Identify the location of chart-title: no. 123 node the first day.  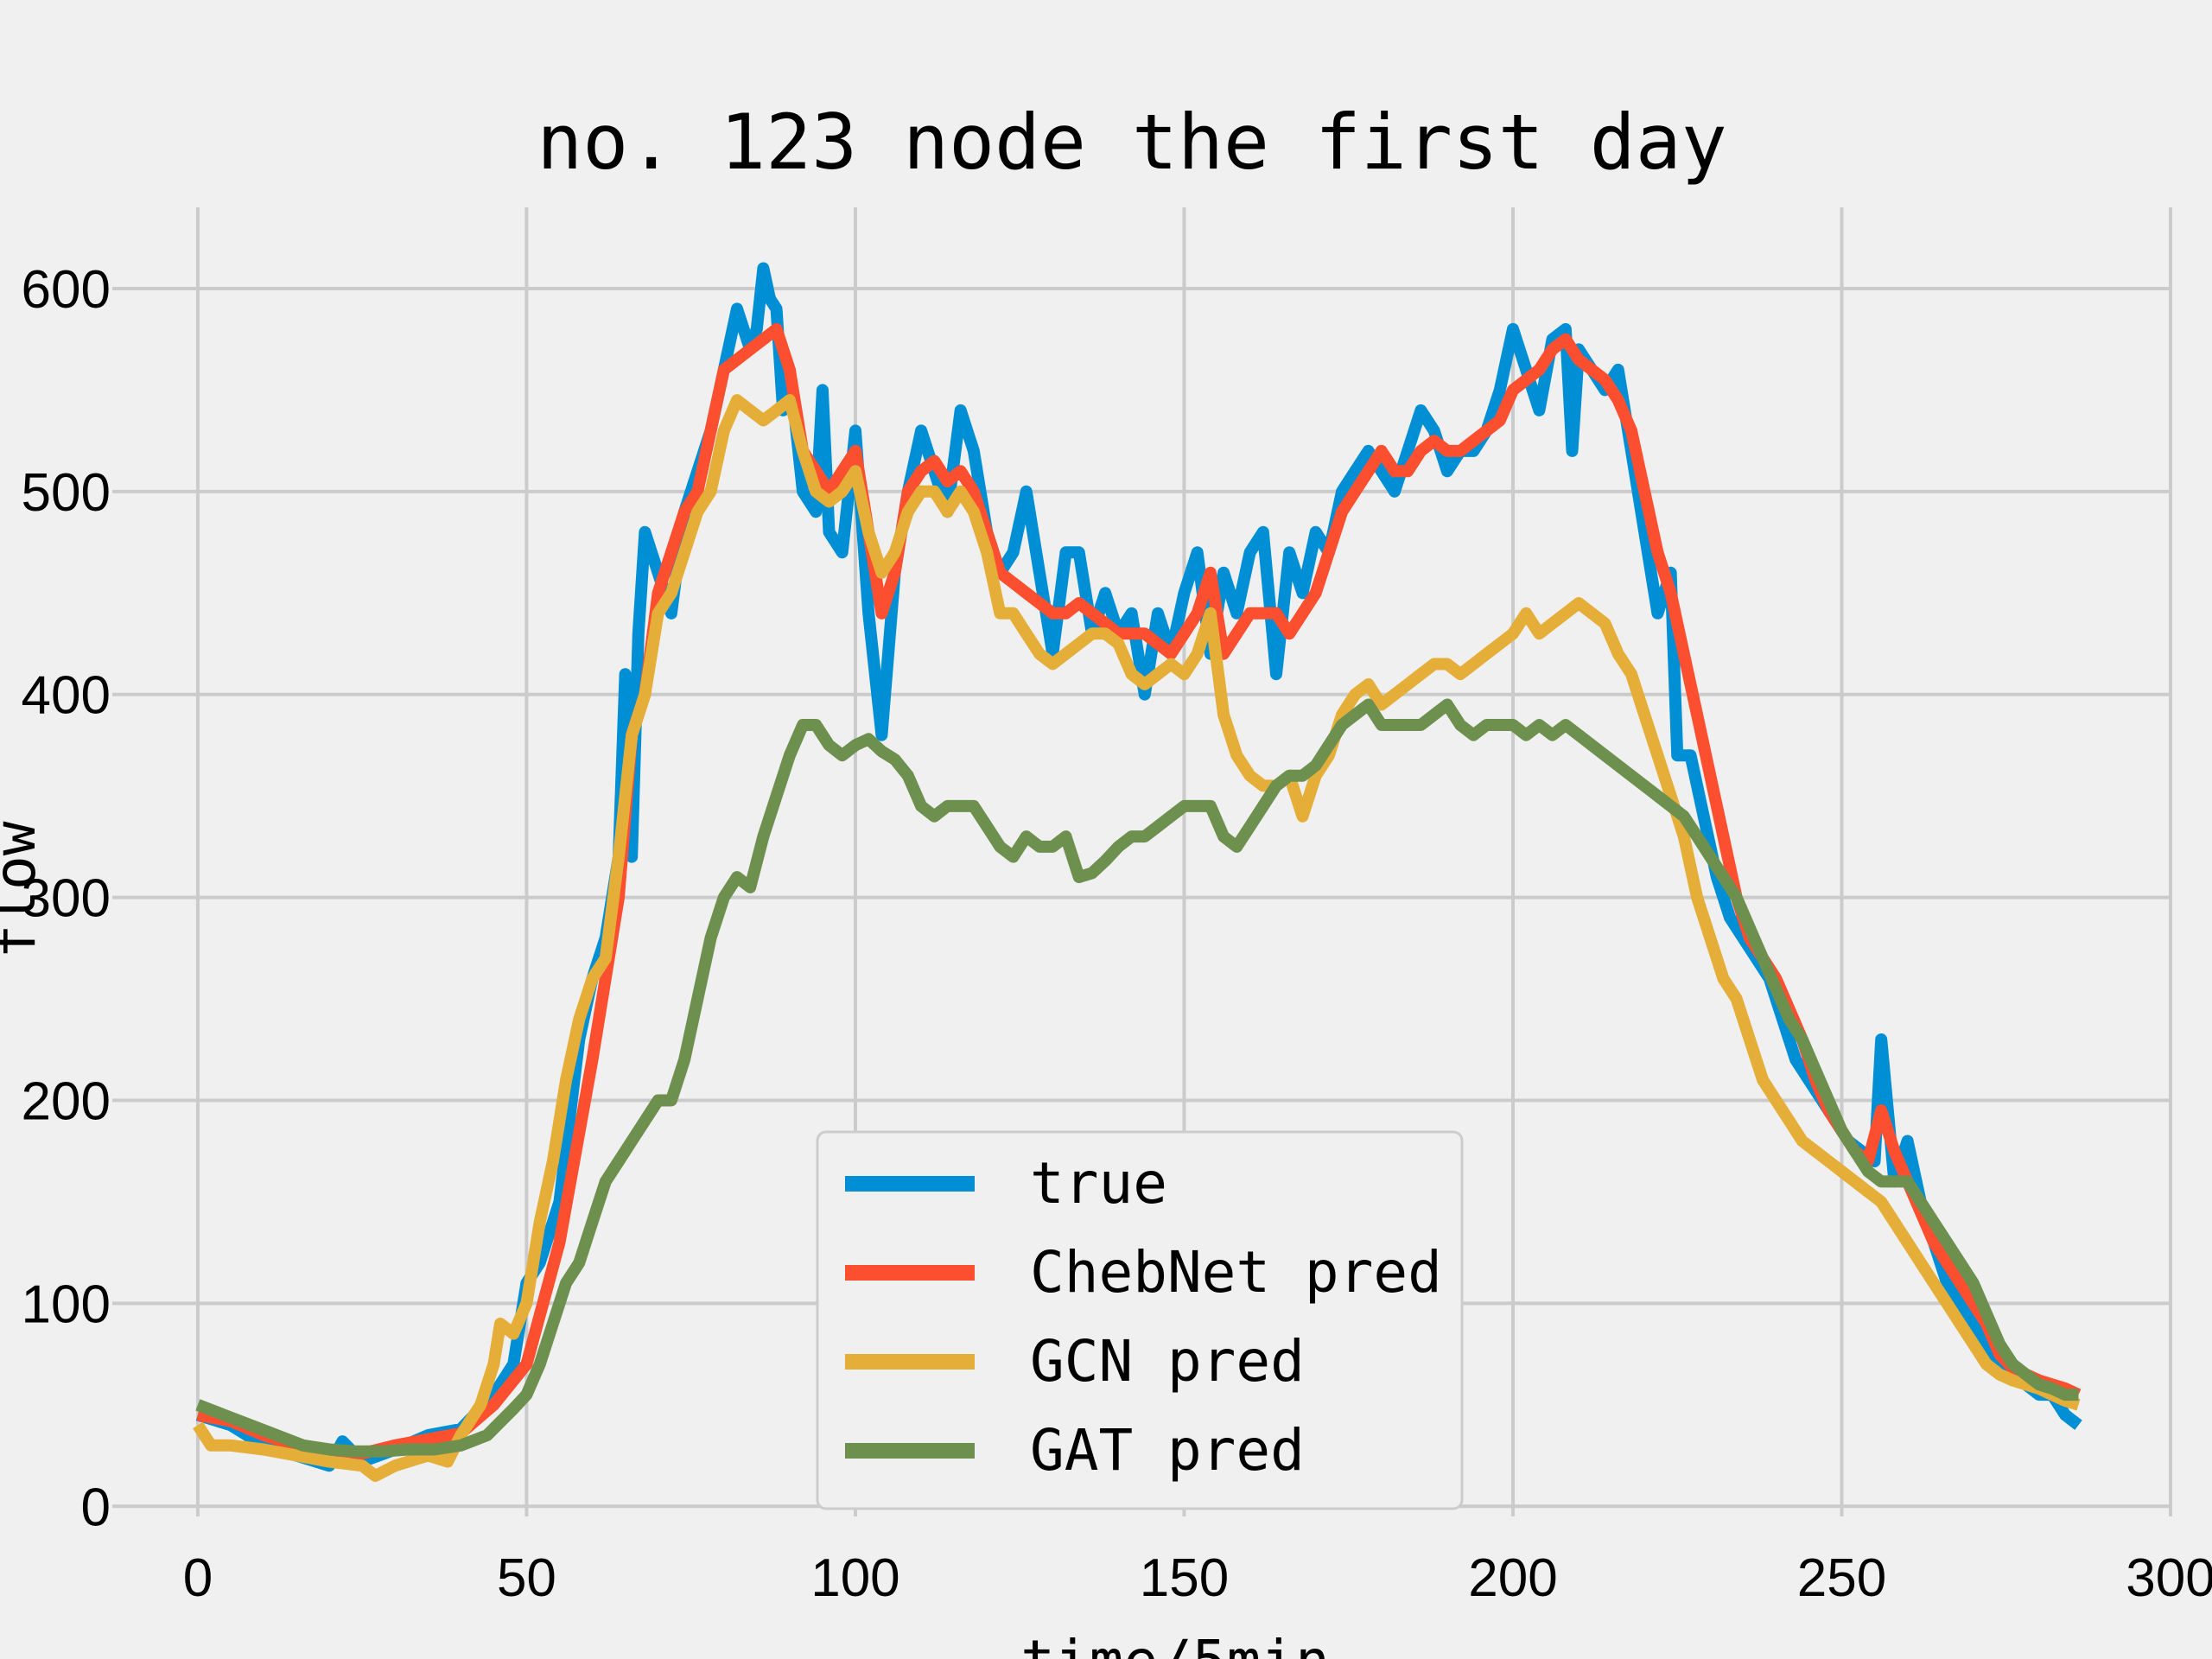
(1132, 142).